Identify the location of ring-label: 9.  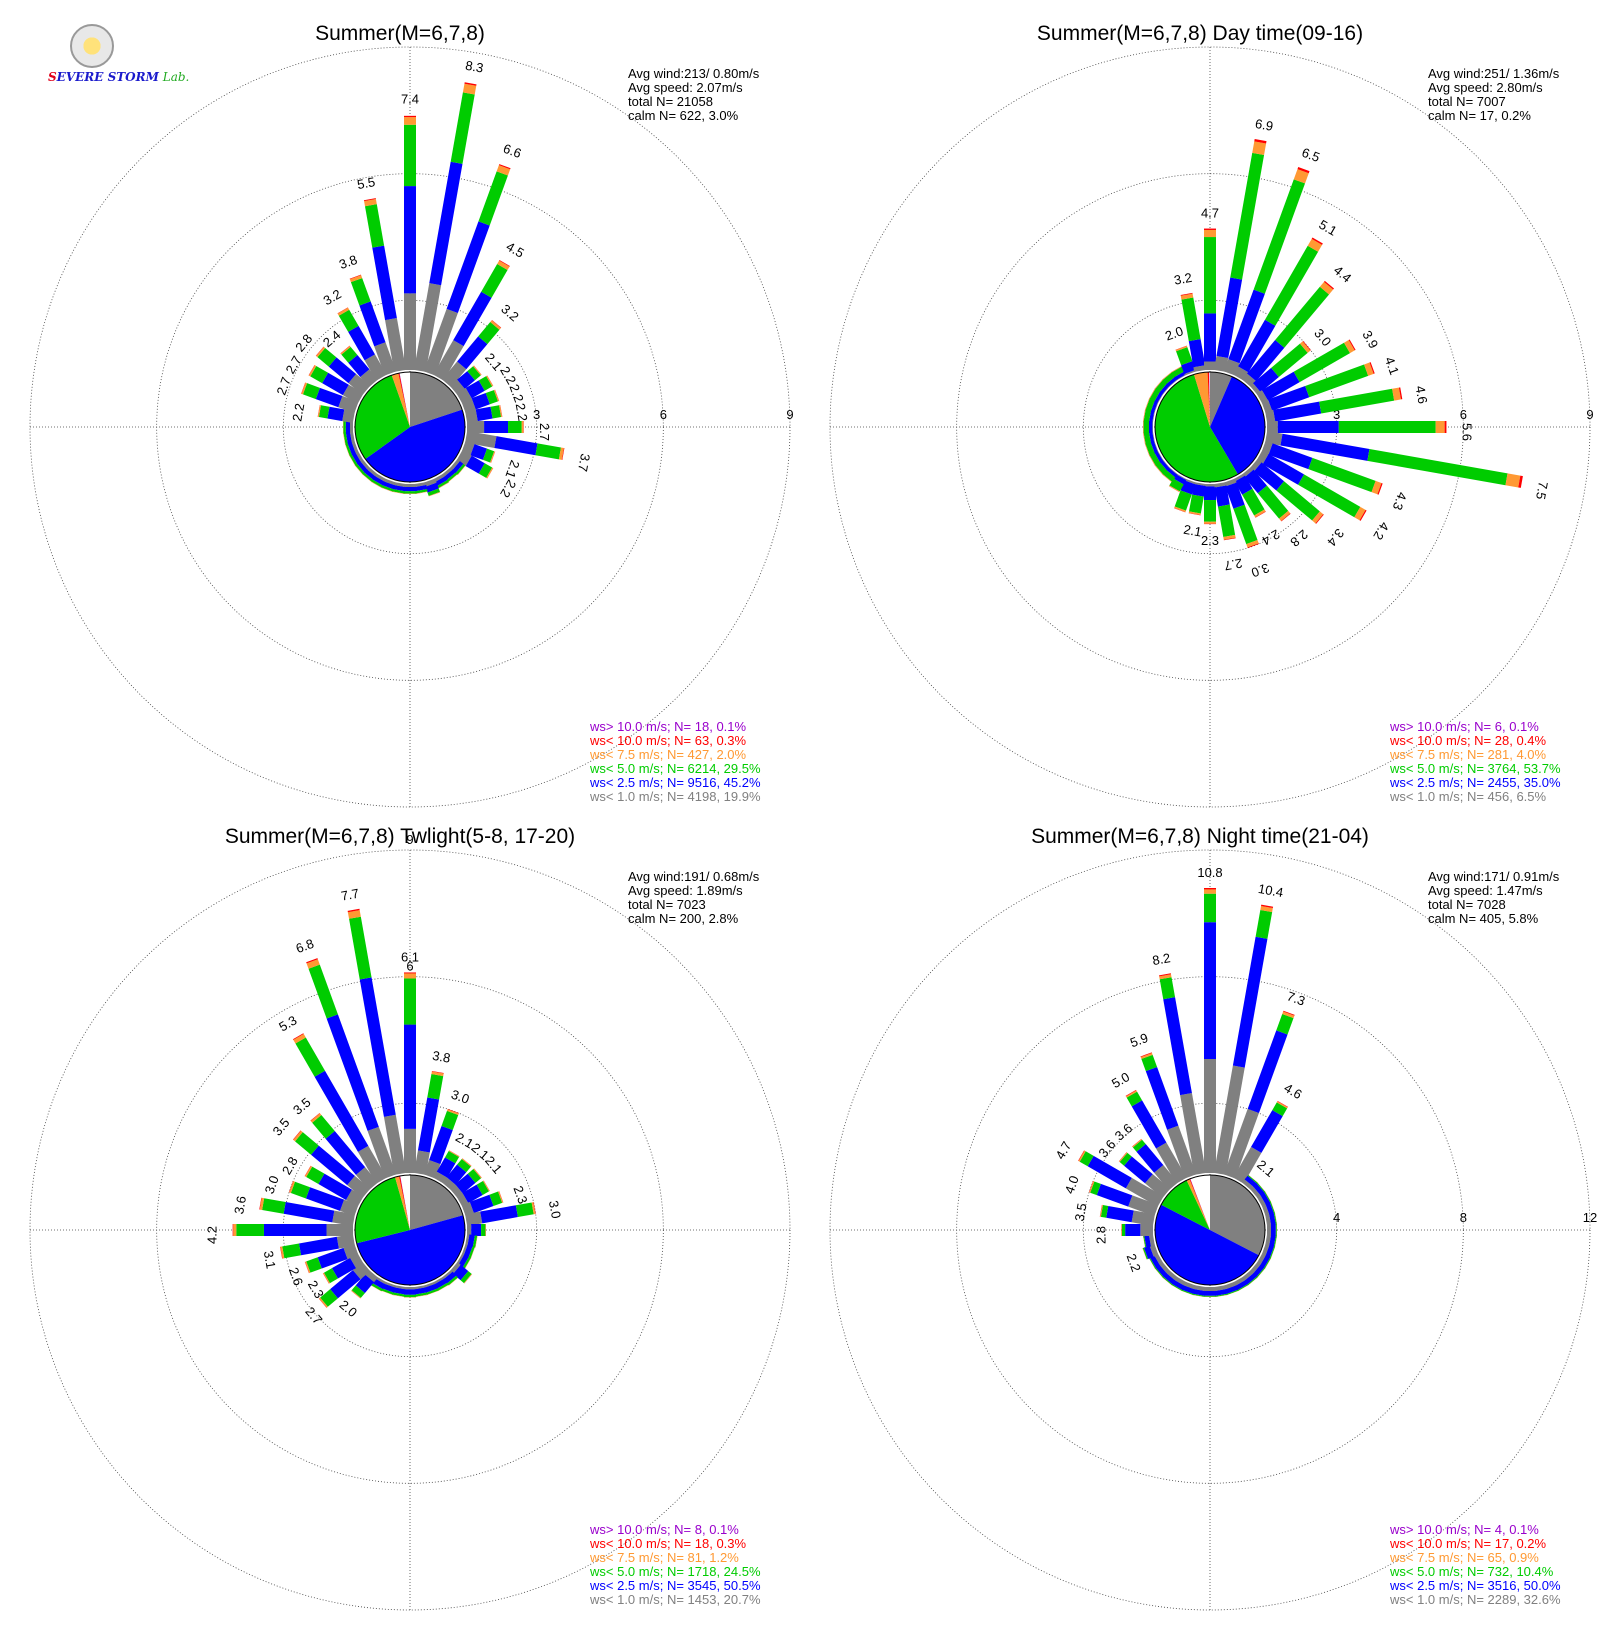
(789, 414).